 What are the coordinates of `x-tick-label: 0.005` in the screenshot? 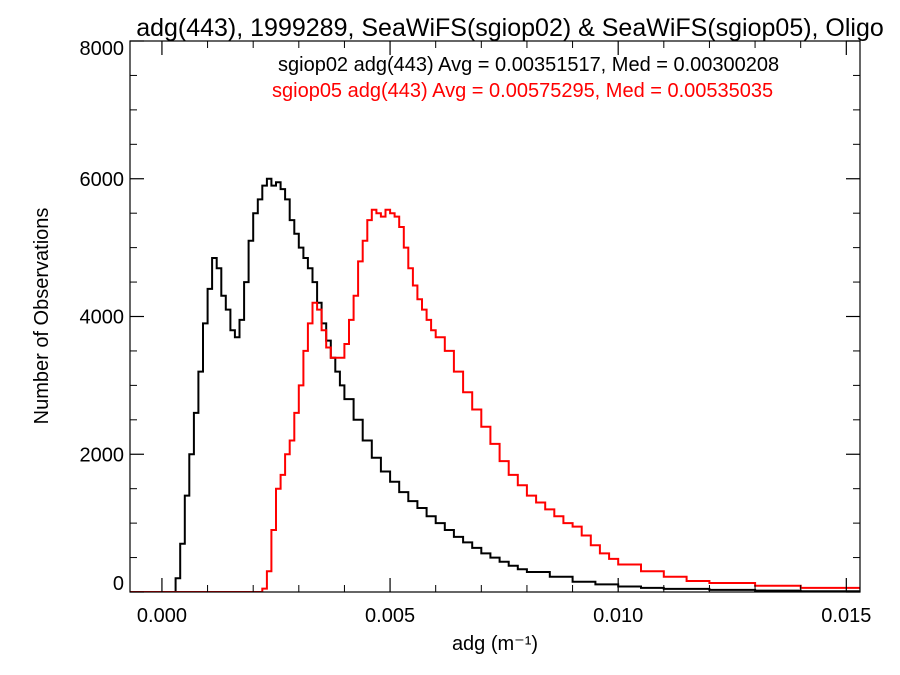 It's located at (390, 616).